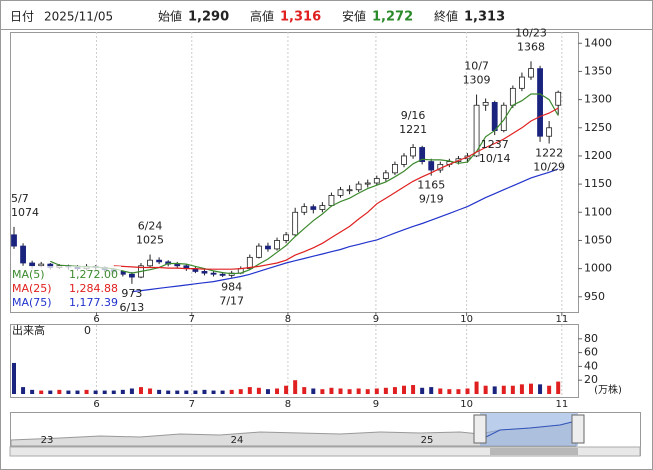 This screenshot has width=653, height=470. Describe the element at coordinates (480, 429) in the screenshot. I see `navigator-handle-left` at that location.